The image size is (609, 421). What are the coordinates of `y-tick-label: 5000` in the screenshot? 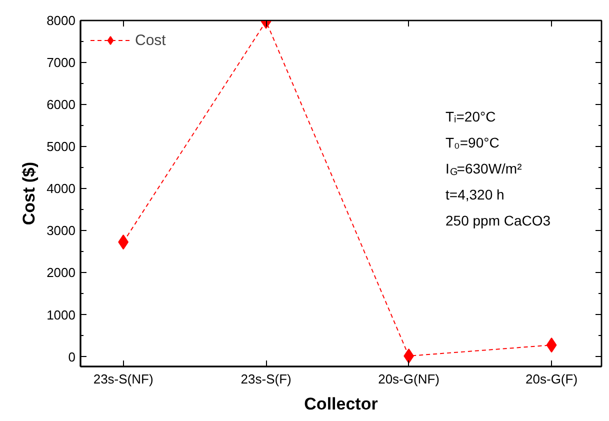 It's located at (61, 146).